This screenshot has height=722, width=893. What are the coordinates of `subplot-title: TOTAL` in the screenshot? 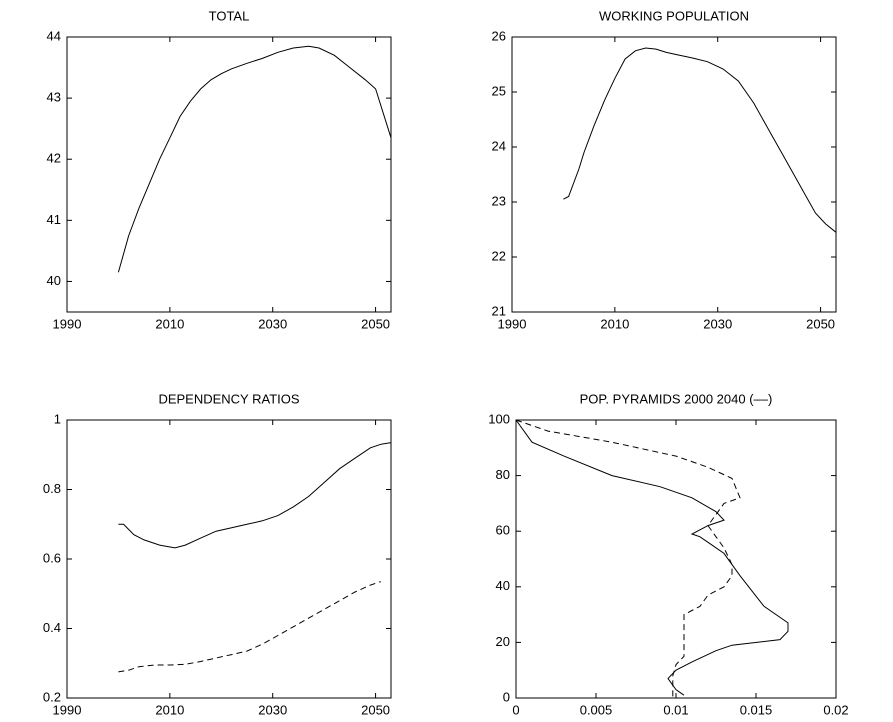 It's located at (229, 15).